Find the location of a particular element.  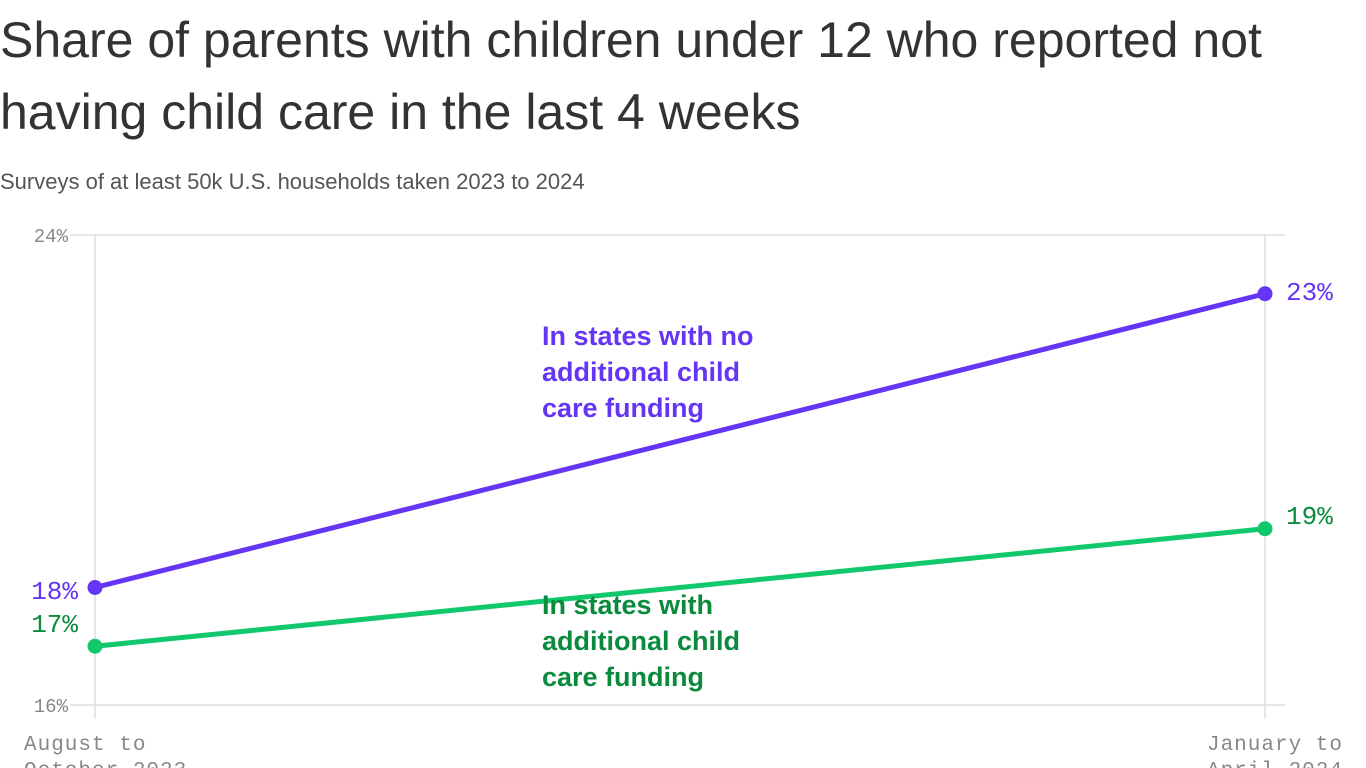

x-tick-label: August to is located at coordinates (85, 745).